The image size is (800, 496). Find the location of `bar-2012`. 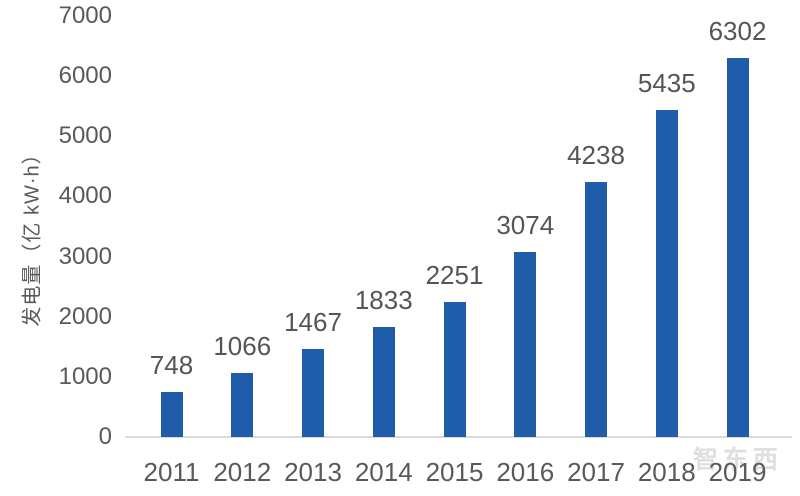

bar-2012 is located at coordinates (242, 405).